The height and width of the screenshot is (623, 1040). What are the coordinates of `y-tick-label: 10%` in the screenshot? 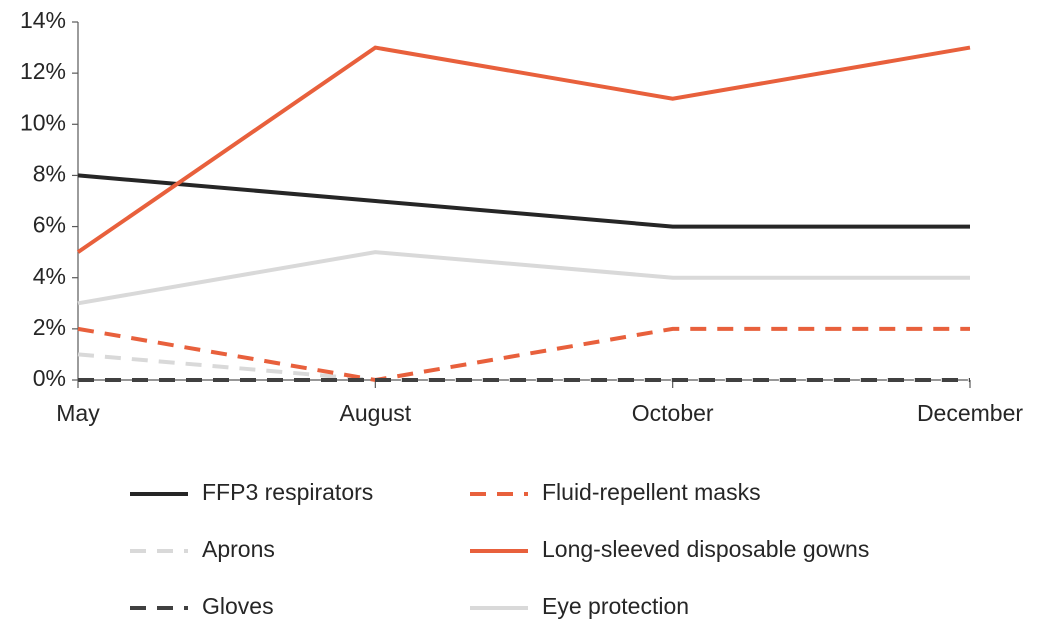 It's located at (43, 122).